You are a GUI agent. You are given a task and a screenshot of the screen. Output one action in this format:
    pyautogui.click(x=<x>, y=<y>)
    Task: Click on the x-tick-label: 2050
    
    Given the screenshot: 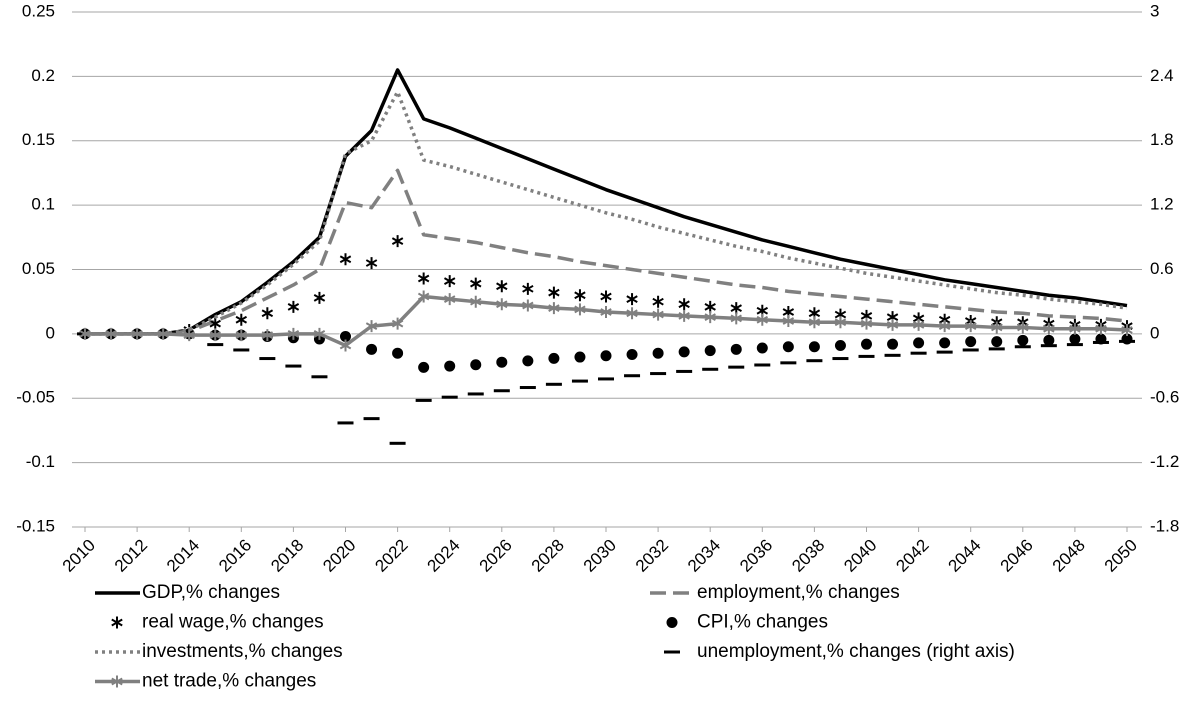 What is the action you would take?
    pyautogui.click(x=1121, y=556)
    